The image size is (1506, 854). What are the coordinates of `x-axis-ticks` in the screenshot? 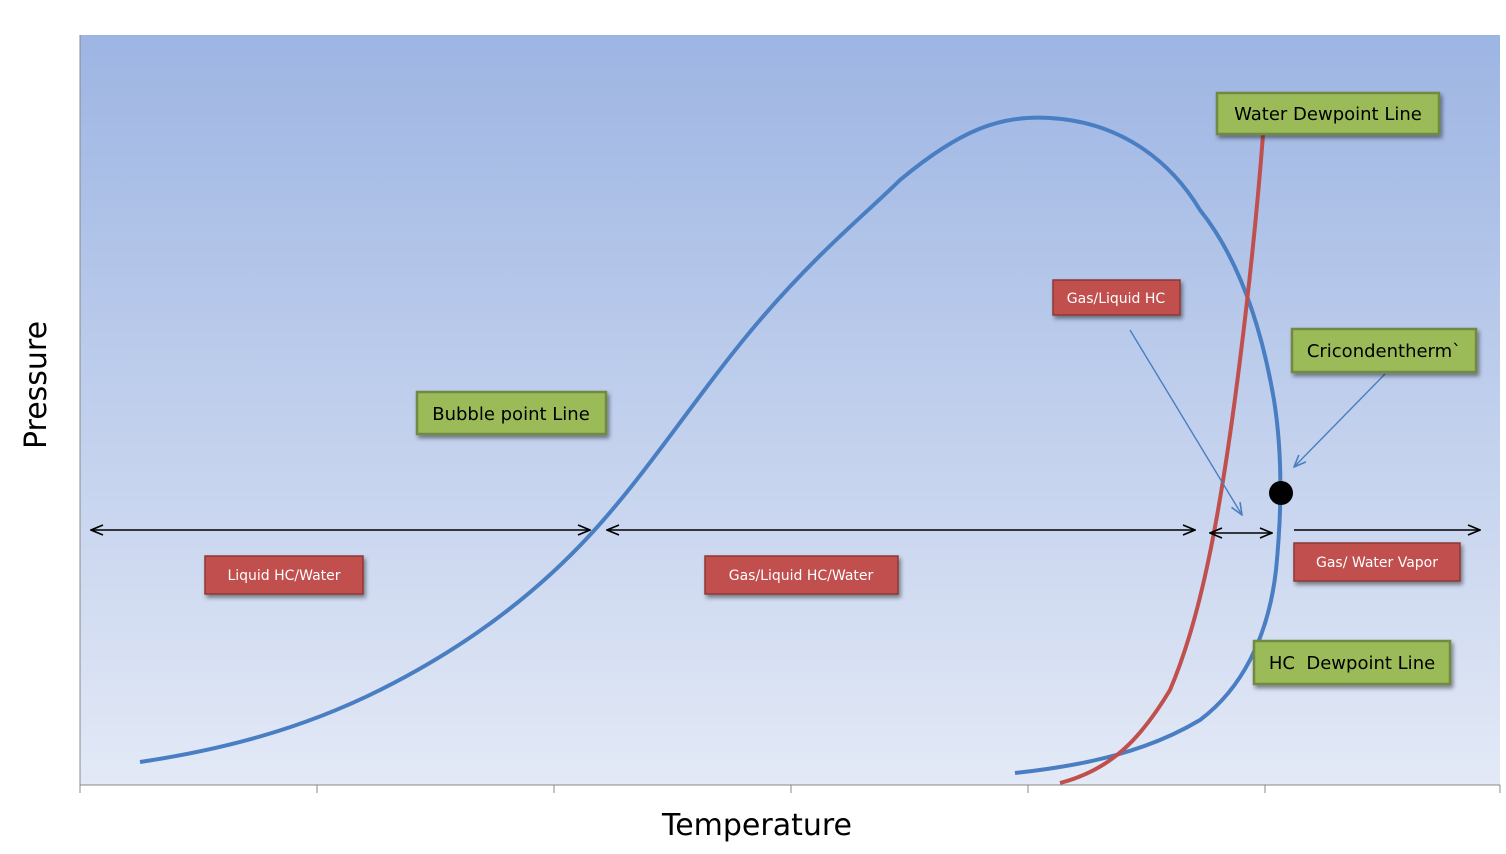 It's located at (790, 789).